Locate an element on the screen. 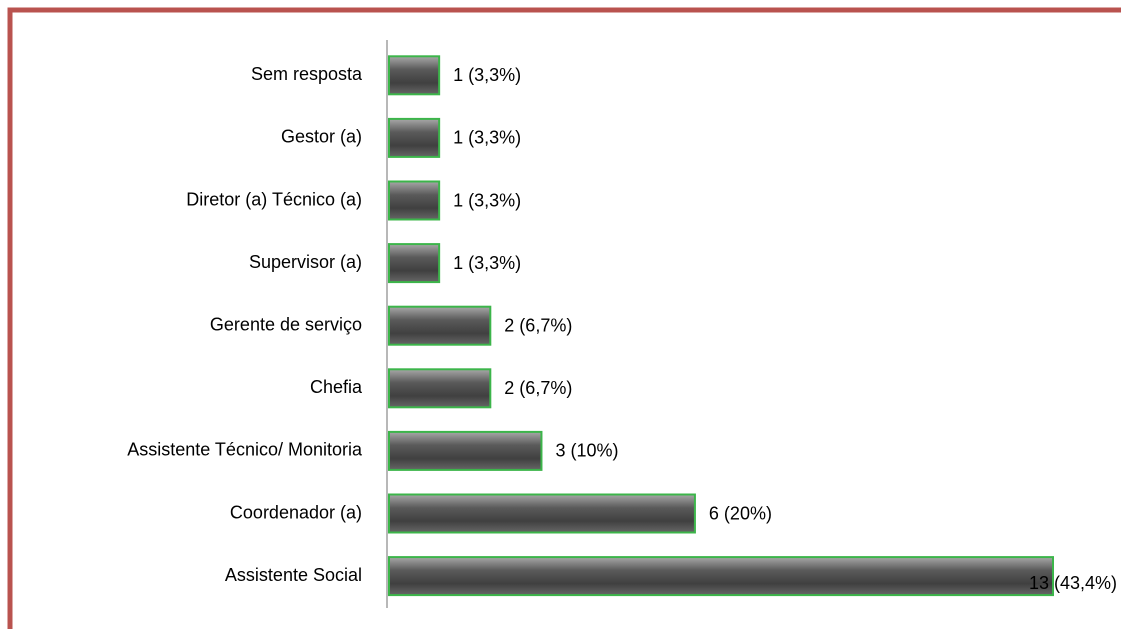 This screenshot has height=629, width=1121. category-label: Supervisor (a) is located at coordinates (305, 262).